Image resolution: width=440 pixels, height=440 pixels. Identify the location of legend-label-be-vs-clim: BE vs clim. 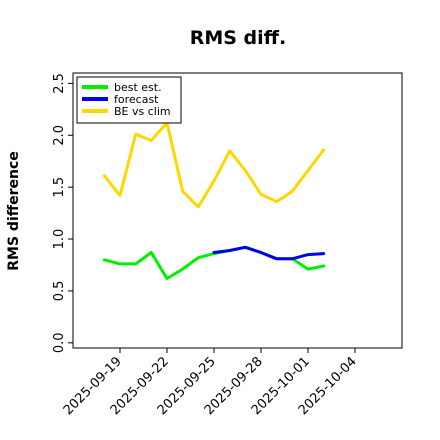
(142, 111).